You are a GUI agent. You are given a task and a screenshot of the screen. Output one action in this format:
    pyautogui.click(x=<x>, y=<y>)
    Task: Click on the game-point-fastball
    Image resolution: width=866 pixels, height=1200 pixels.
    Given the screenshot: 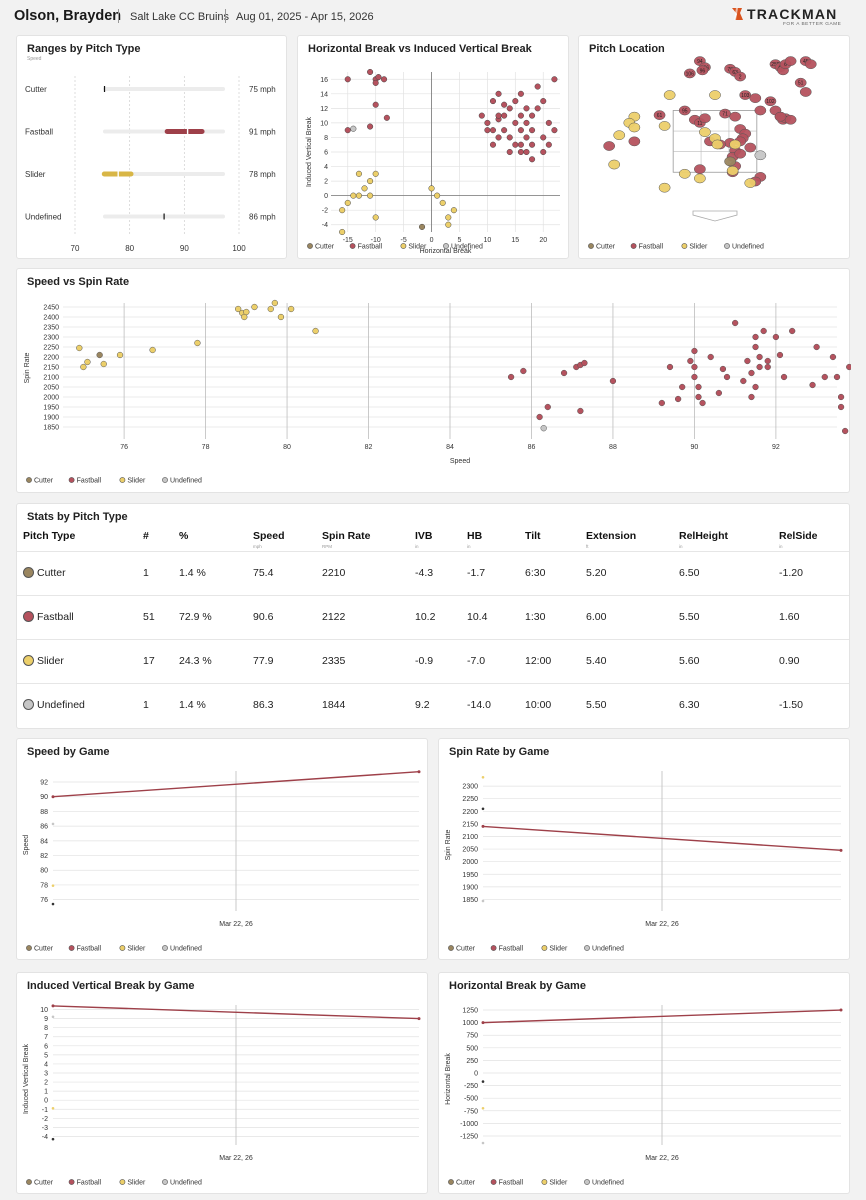 What is the action you would take?
    pyautogui.click(x=483, y=826)
    